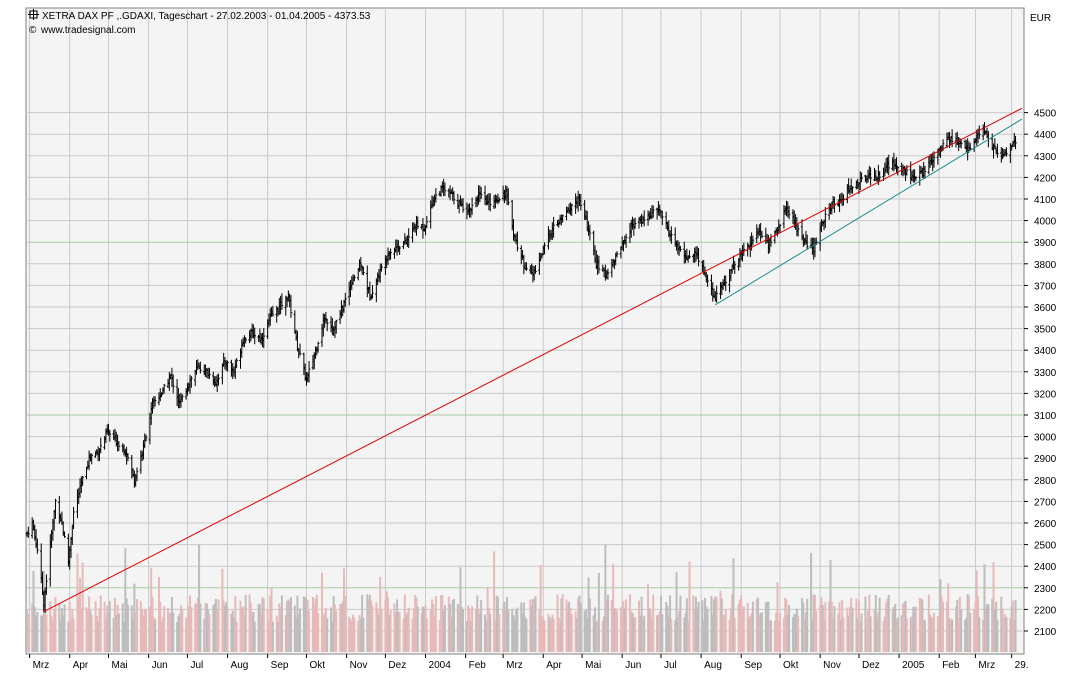  What do you see at coordinates (33, 30) in the screenshot?
I see `copyright-icon: ©` at bounding box center [33, 30].